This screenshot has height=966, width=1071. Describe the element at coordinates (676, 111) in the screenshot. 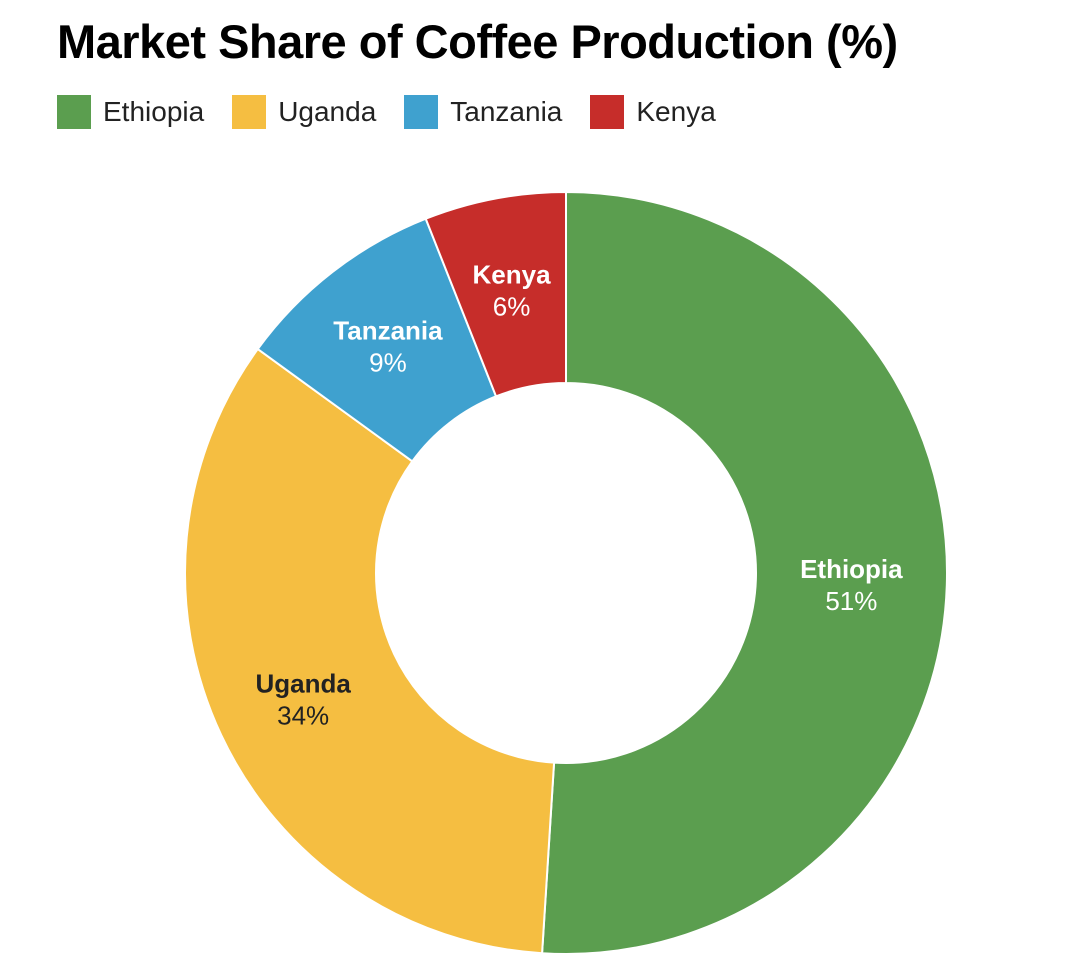

I see `legend-label: Kenya` at that location.